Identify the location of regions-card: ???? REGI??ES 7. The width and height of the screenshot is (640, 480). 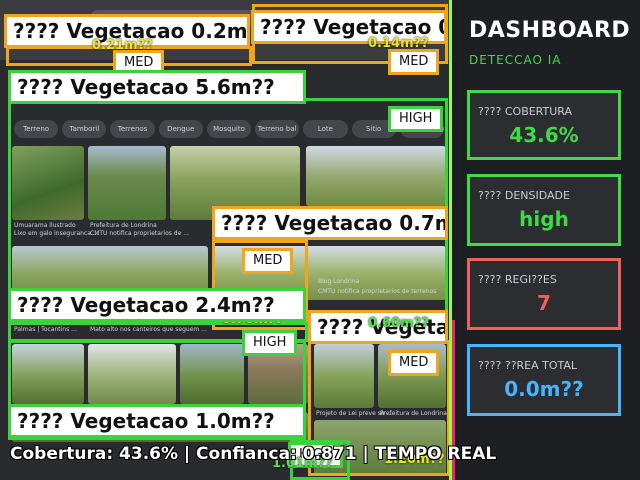
(544, 294).